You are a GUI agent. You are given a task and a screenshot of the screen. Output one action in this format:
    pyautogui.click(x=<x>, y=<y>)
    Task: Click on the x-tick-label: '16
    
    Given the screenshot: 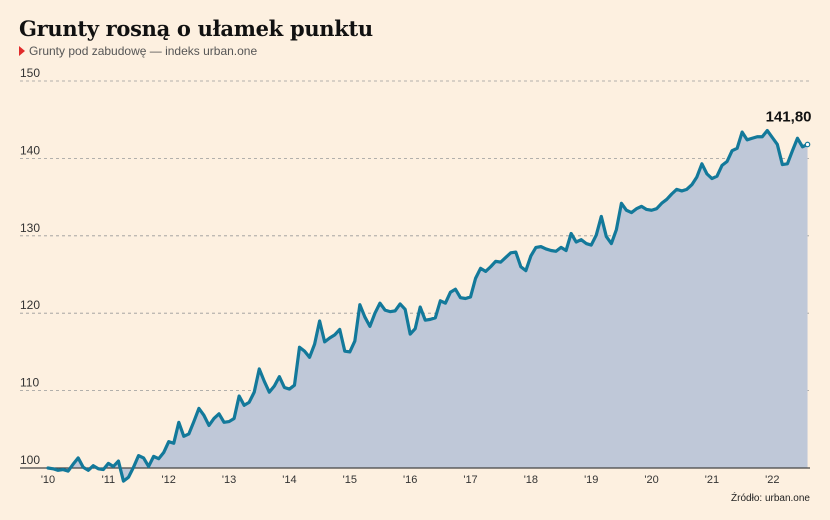 What is the action you would take?
    pyautogui.click(x=410, y=480)
    